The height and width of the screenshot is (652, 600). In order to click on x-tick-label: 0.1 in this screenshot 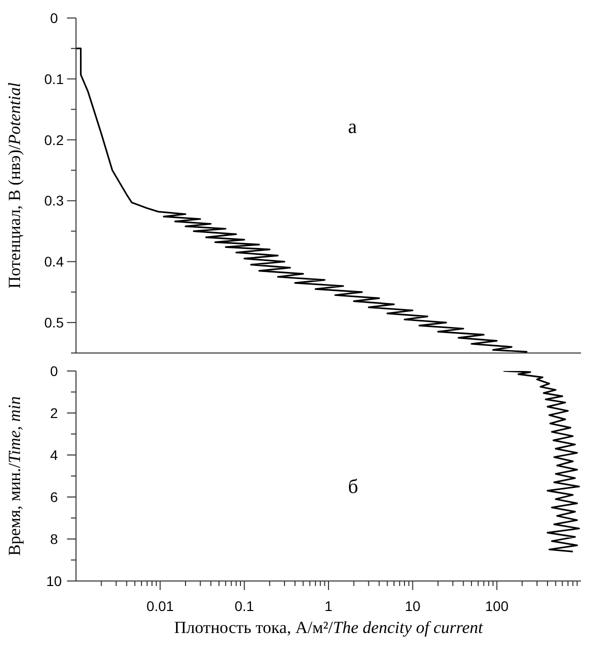, I will do `click(244, 606)`.